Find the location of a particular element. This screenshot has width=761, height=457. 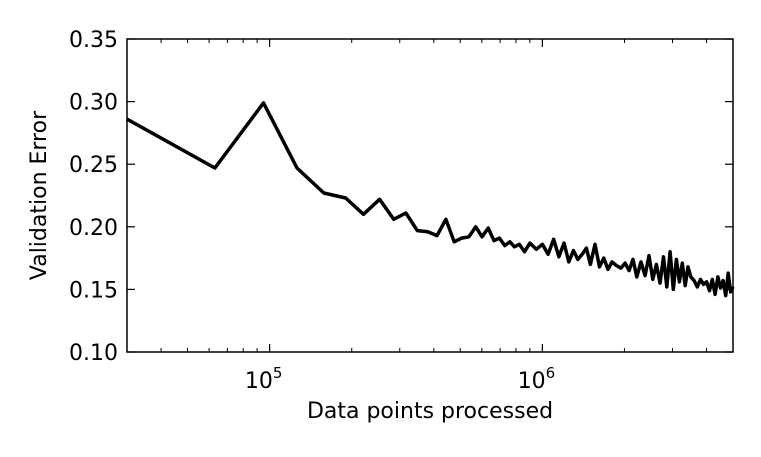

y-axis-title: Validation Error is located at coordinates (39, 195).